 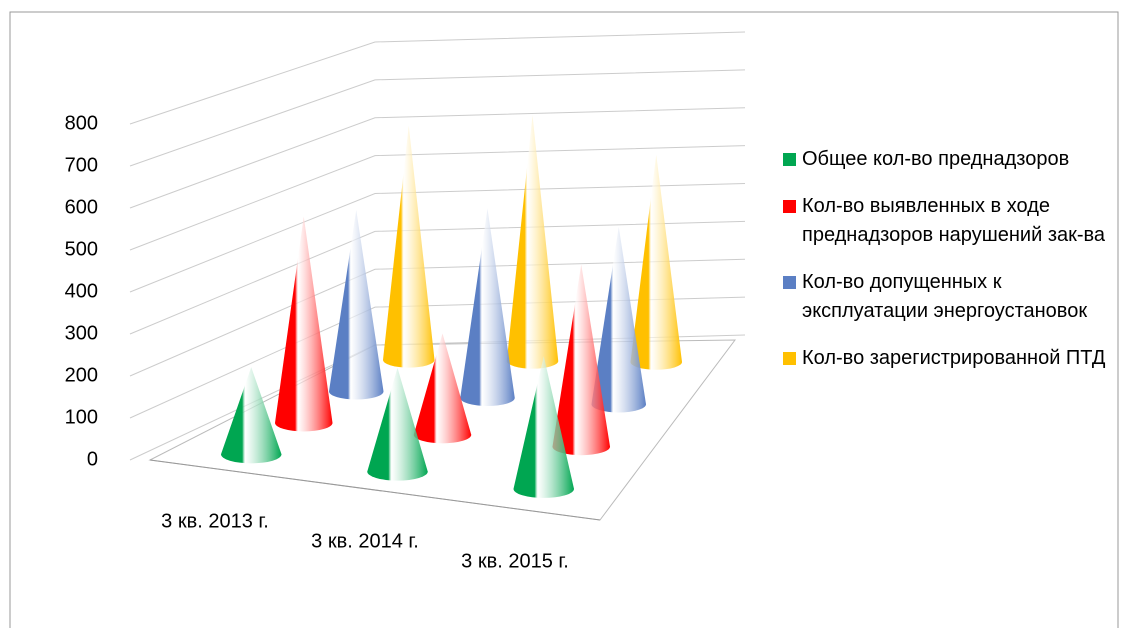 What do you see at coordinates (81, 333) in the screenshot?
I see `y-tick-label: 300` at bounding box center [81, 333].